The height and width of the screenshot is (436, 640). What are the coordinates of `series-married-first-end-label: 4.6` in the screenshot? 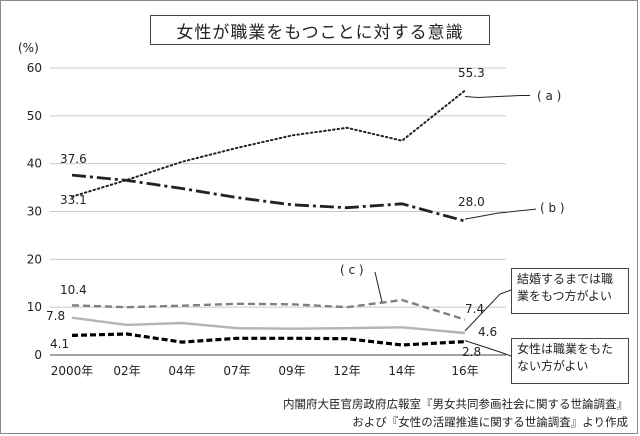 It's located at (487, 332).